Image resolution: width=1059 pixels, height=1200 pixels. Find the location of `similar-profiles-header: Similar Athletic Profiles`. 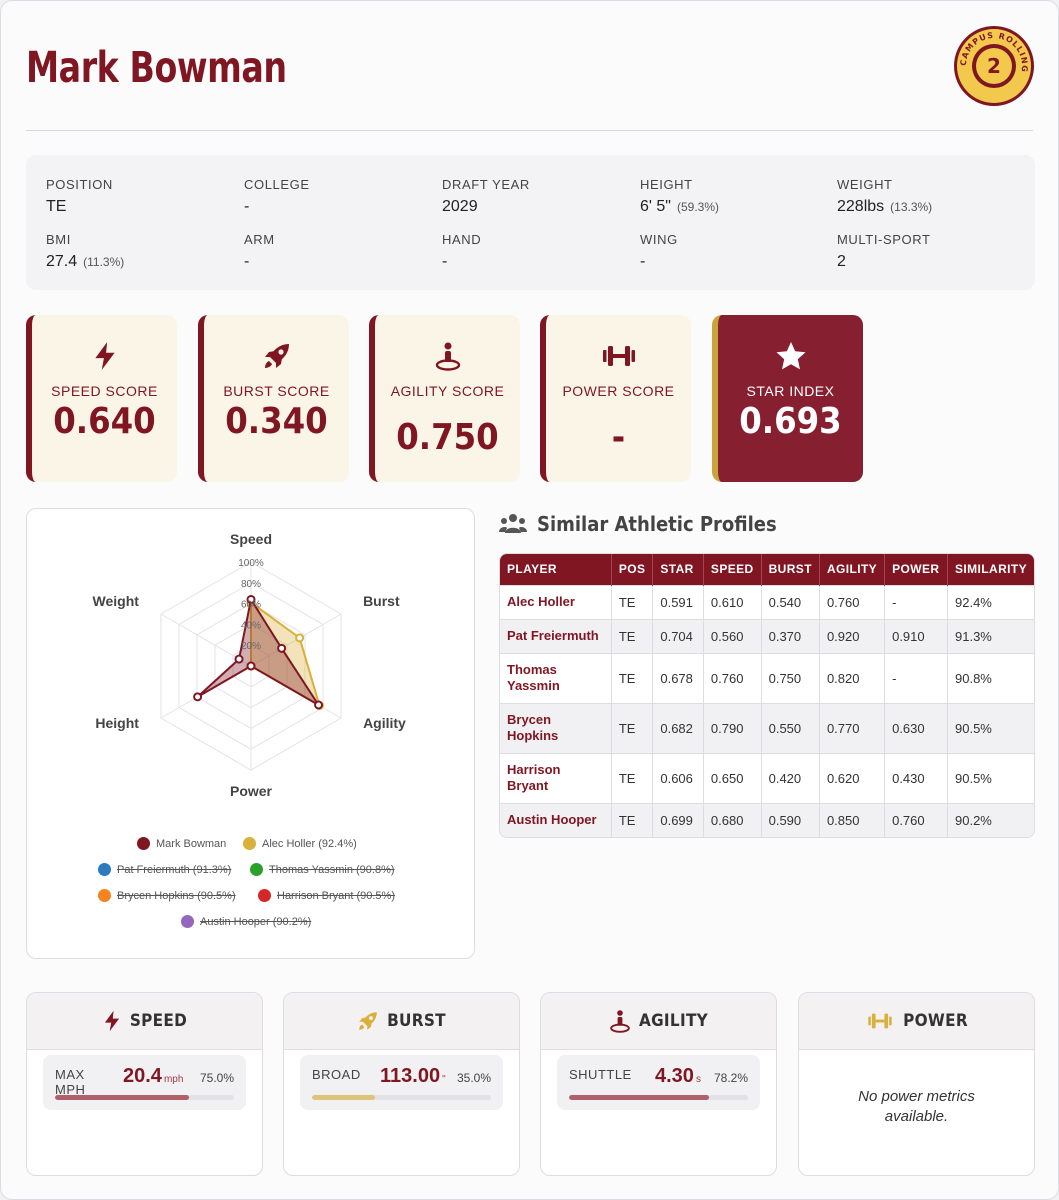

similar-profiles-header: Similar Athletic Profiles is located at coordinates (638, 524).